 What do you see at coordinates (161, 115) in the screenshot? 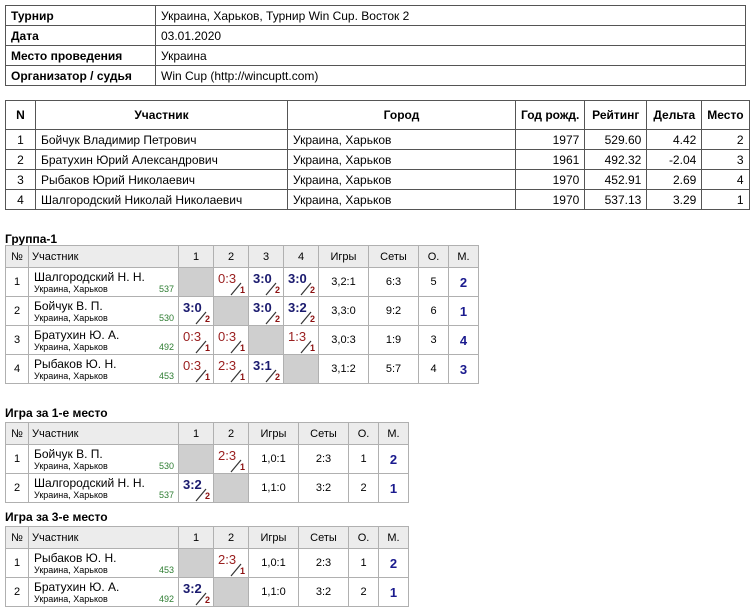
I see `column-header: Участник` at bounding box center [161, 115].